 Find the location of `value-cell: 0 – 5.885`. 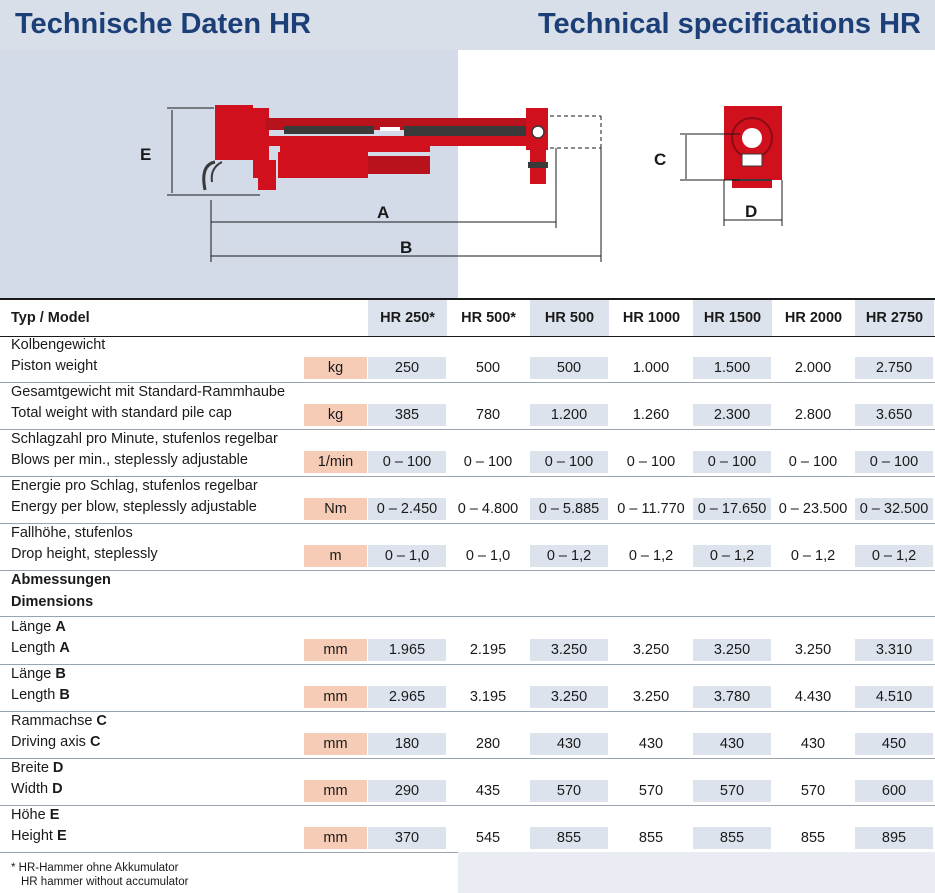

value-cell: 0 – 5.885 is located at coordinates (569, 509).